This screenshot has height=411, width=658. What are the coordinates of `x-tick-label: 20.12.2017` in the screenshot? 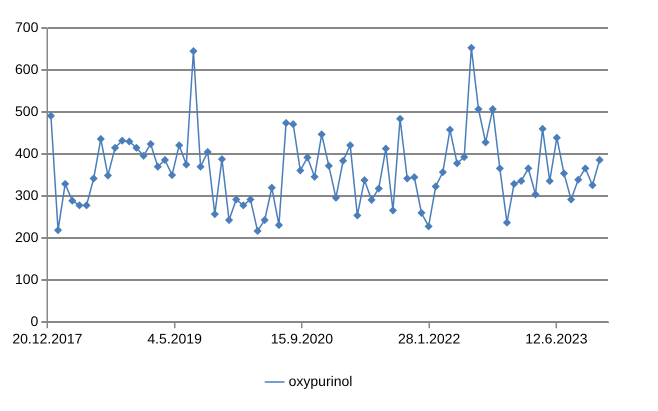 It's located at (47, 338).